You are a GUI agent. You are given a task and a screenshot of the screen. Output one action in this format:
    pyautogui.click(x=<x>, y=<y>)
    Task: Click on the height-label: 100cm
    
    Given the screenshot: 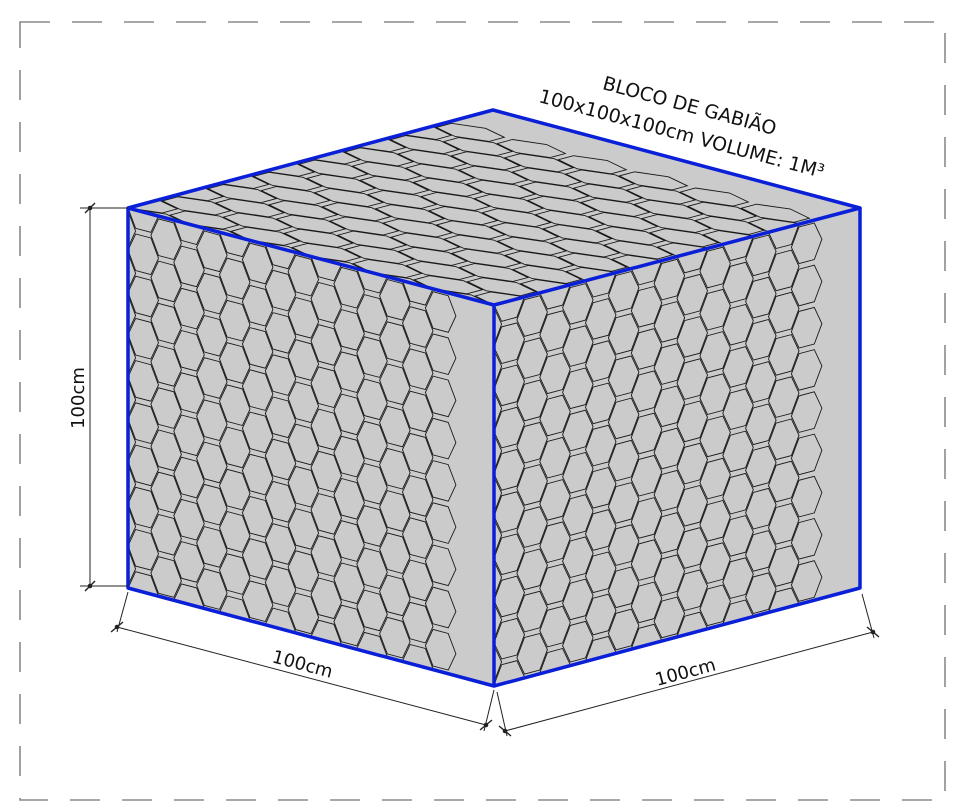 What is the action you would take?
    pyautogui.click(x=78, y=398)
    